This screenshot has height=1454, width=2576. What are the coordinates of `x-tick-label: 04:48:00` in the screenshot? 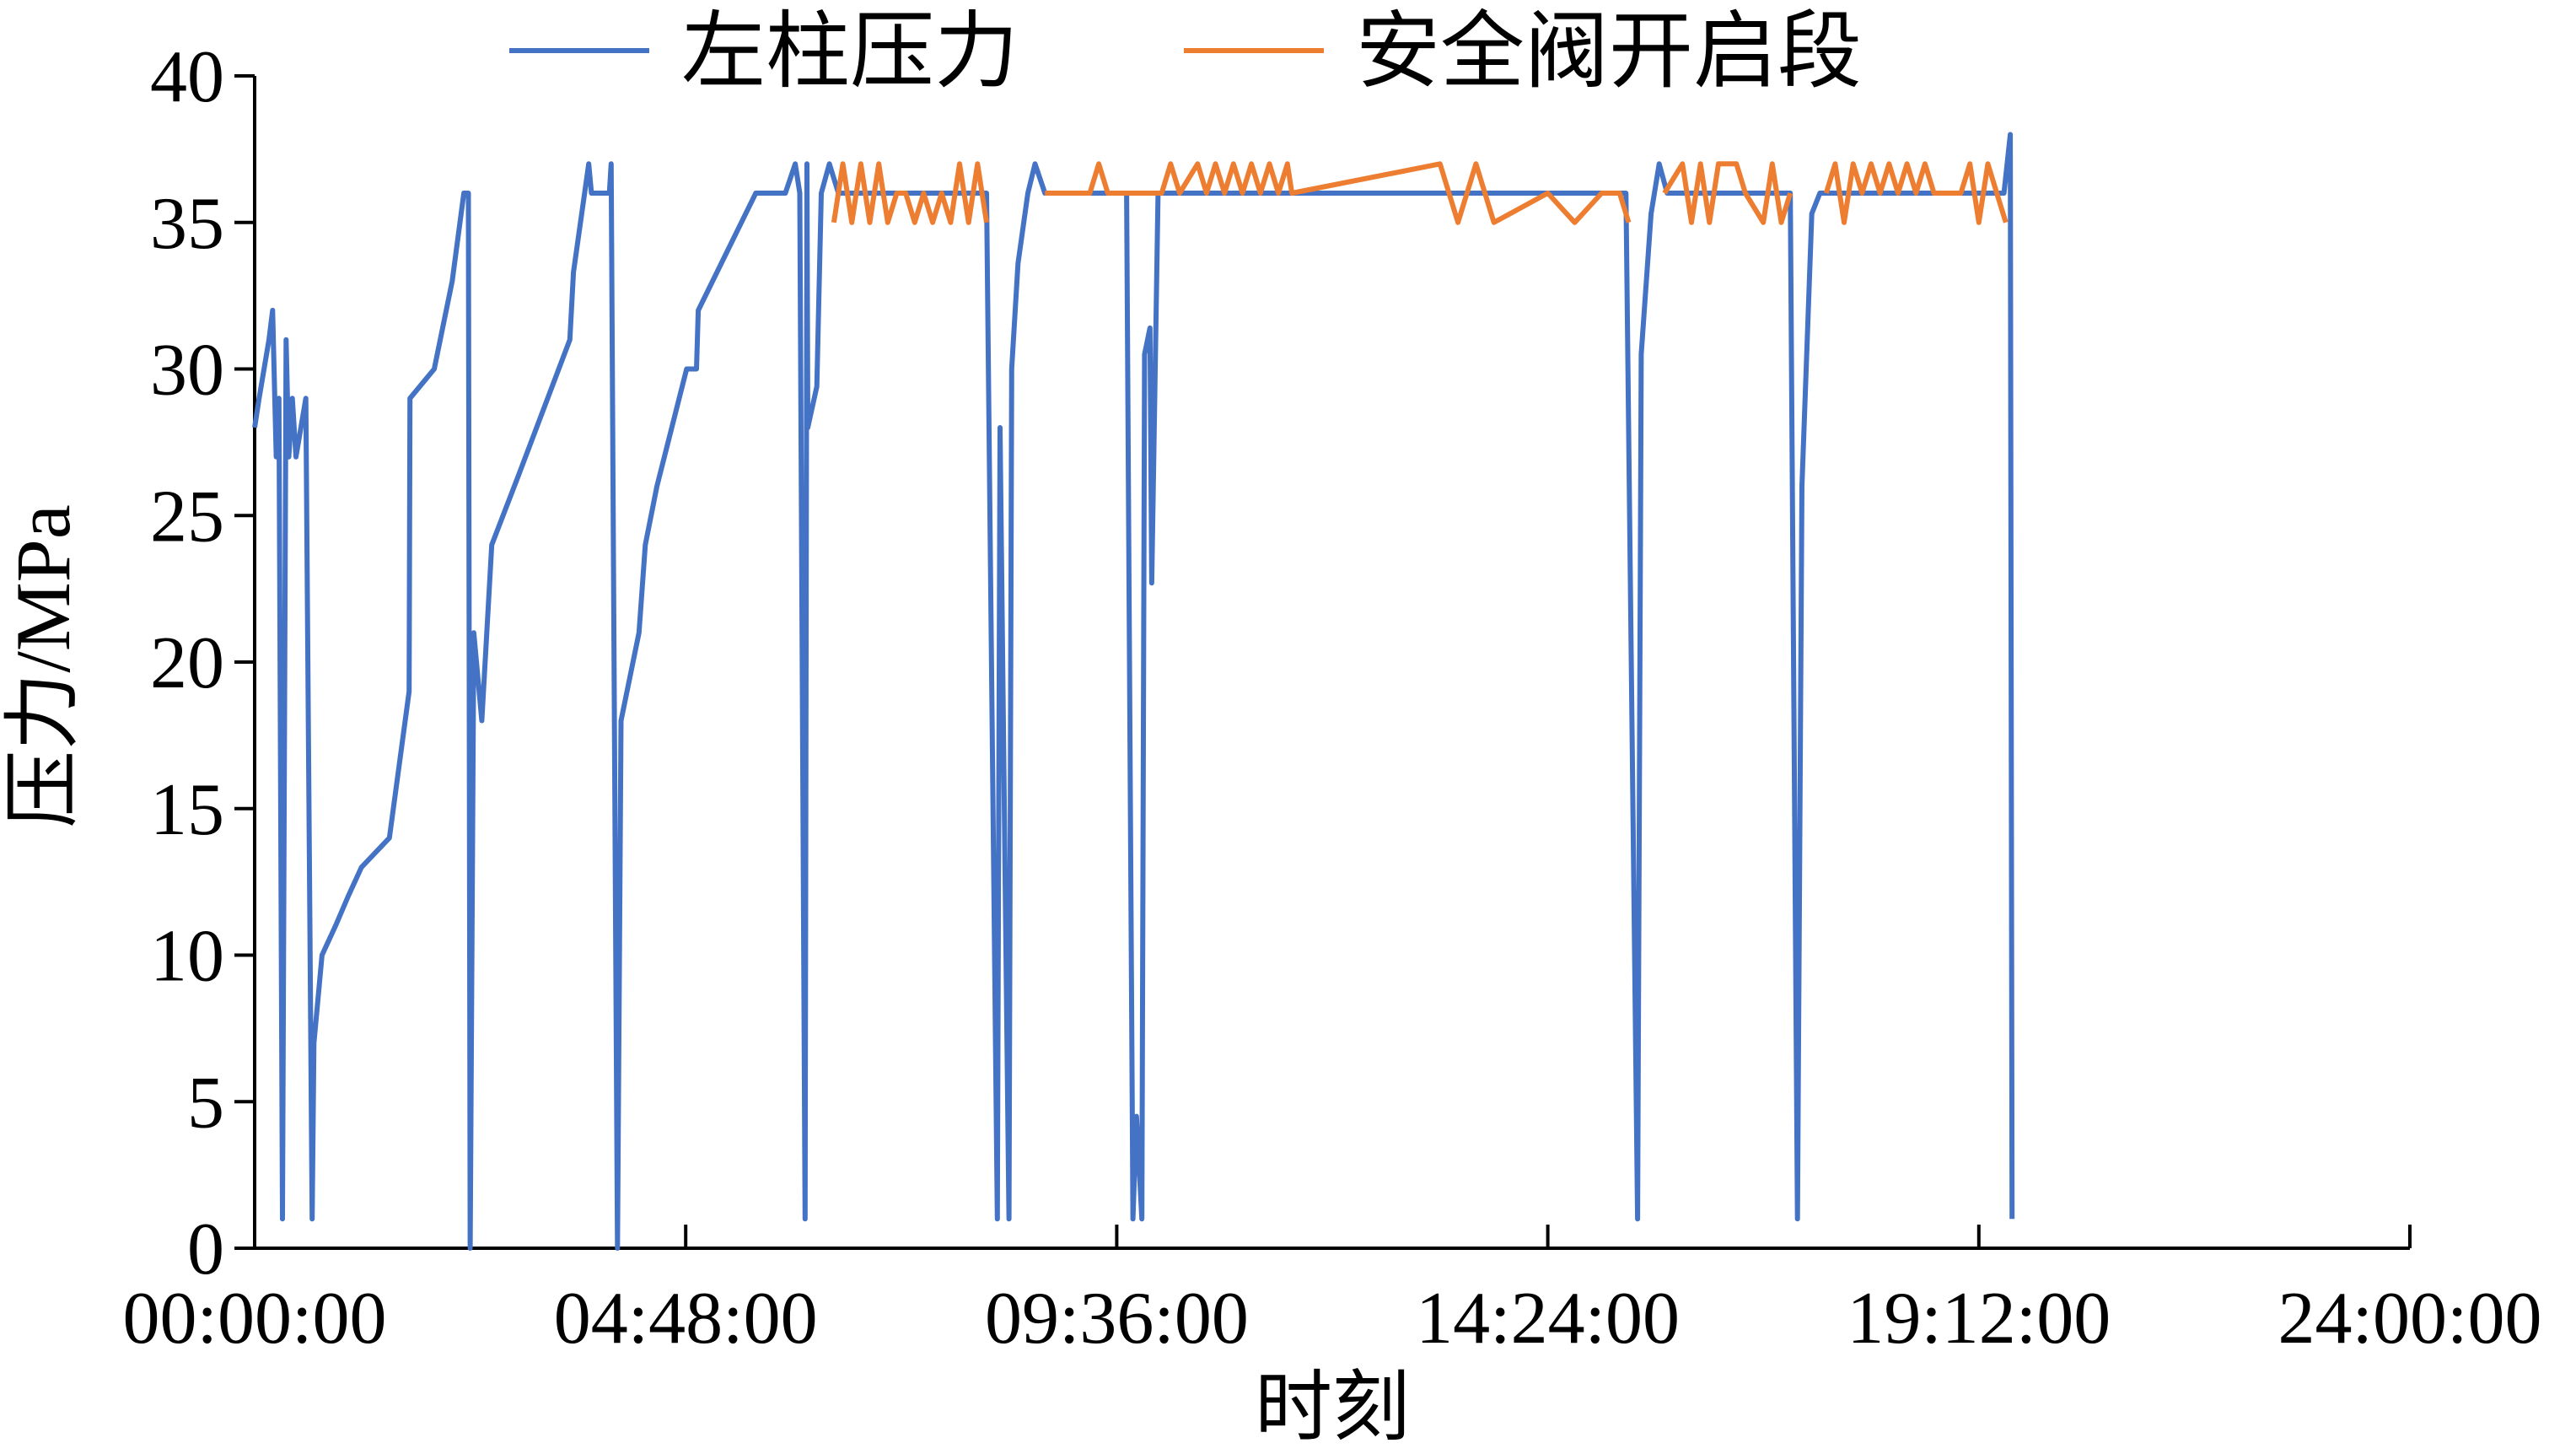 It's located at (686, 1319).